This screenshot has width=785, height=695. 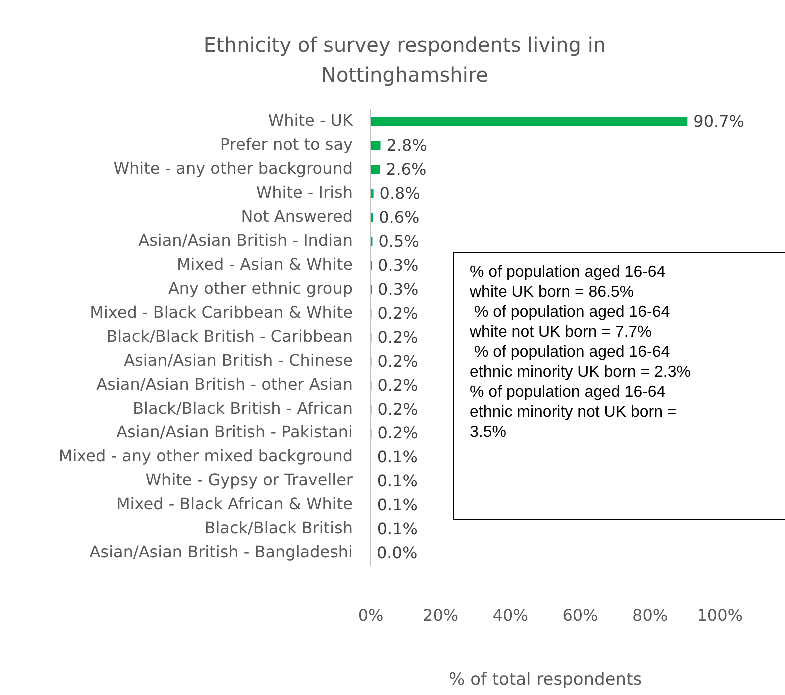 What do you see at coordinates (311, 120) in the screenshot?
I see `y-tick-label: White - UK` at bounding box center [311, 120].